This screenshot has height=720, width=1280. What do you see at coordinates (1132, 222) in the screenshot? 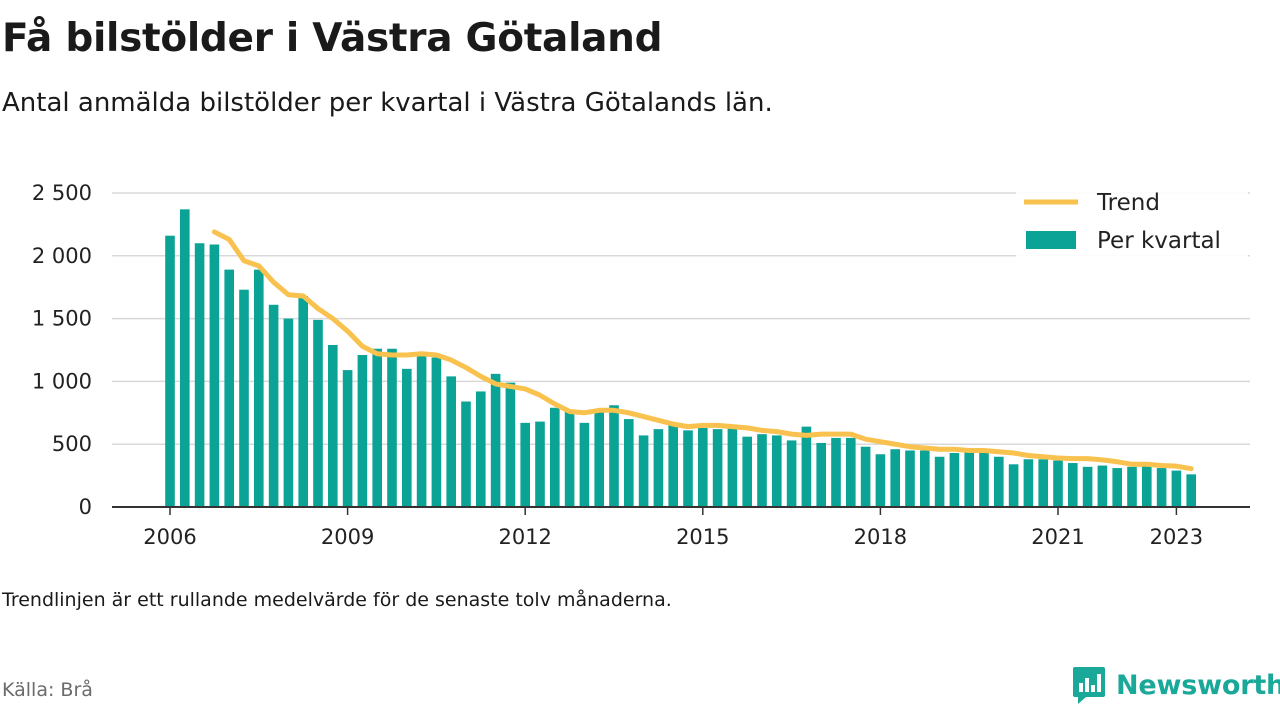
I see `legend: Trend Per kvartal` at bounding box center [1132, 222].